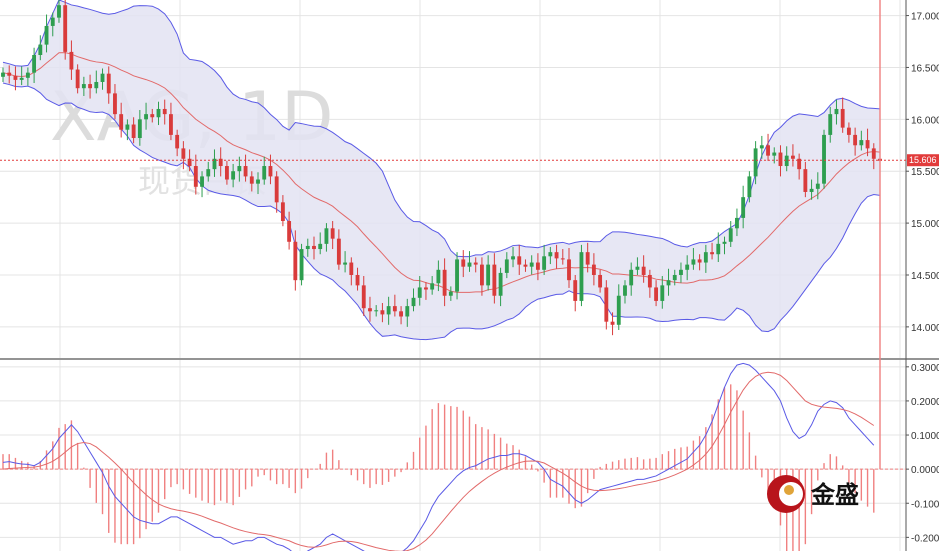 The image size is (939, 556). I want to click on logo-text: 金盛, so click(834, 495).